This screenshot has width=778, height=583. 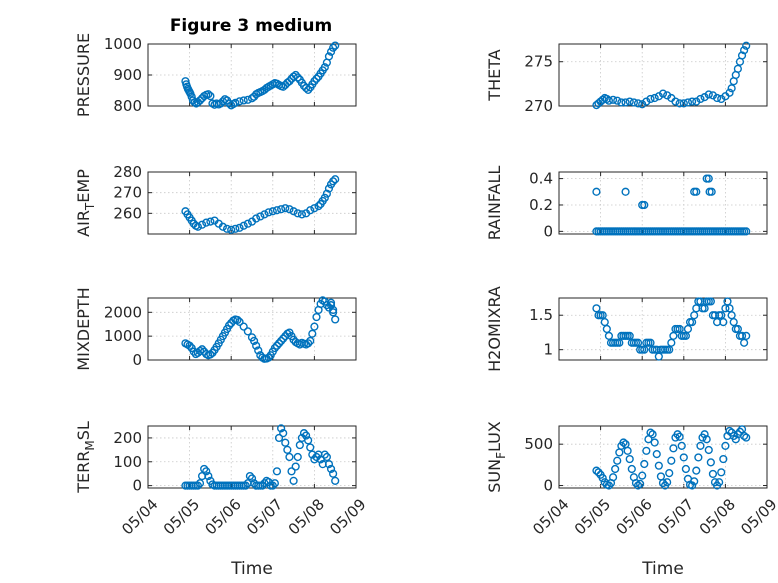 I want to click on y-tick-label: 1.5, so click(x=541, y=315).